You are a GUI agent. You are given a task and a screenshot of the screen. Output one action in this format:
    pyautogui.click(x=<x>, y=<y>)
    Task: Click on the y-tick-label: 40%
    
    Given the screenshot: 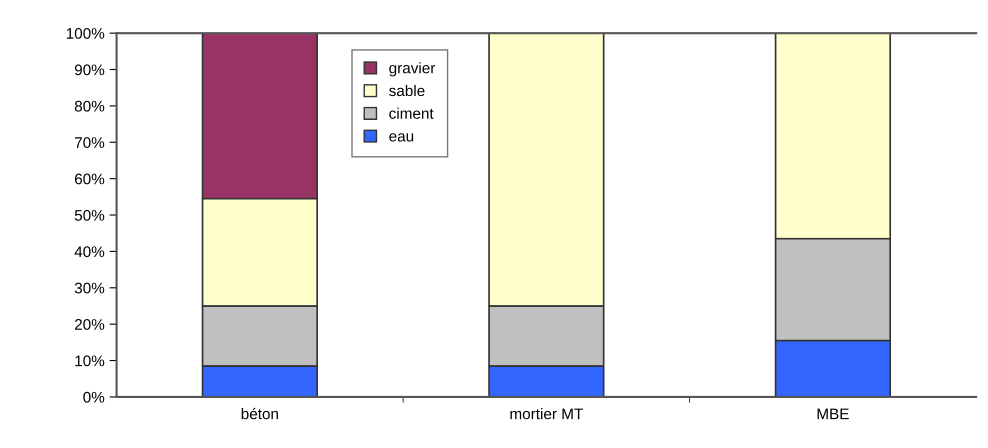 What is the action you would take?
    pyautogui.click(x=89, y=252)
    